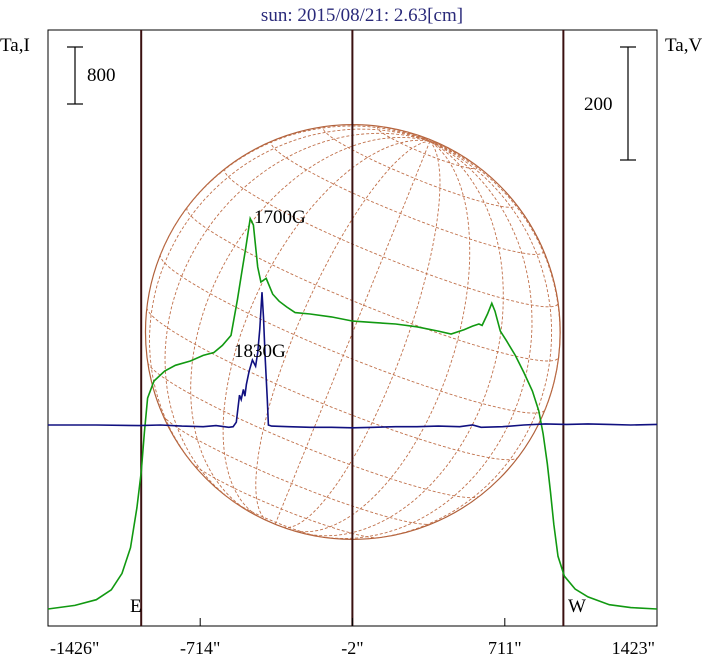 The width and height of the screenshot is (708, 662). What do you see at coordinates (280, 217) in the screenshot?
I see `annotation-1700g: 1700G` at bounding box center [280, 217].